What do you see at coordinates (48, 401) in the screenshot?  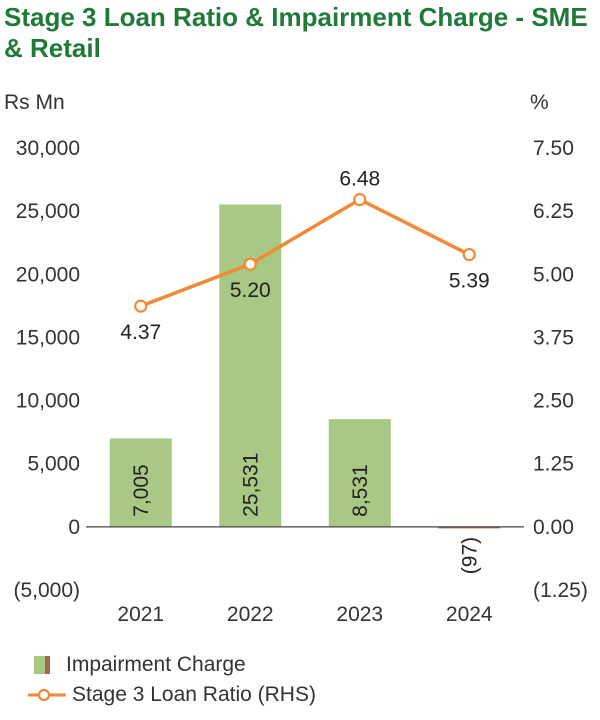 I see `left-tick-label: 10,000` at bounding box center [48, 401].